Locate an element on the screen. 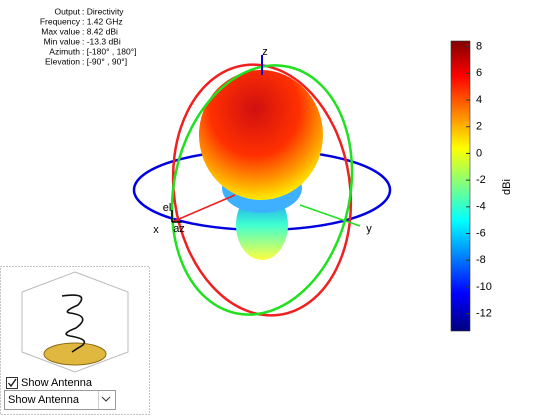 The height and width of the screenshot is (415, 554). colorbar-tick-label: 0 is located at coordinates (479, 153).